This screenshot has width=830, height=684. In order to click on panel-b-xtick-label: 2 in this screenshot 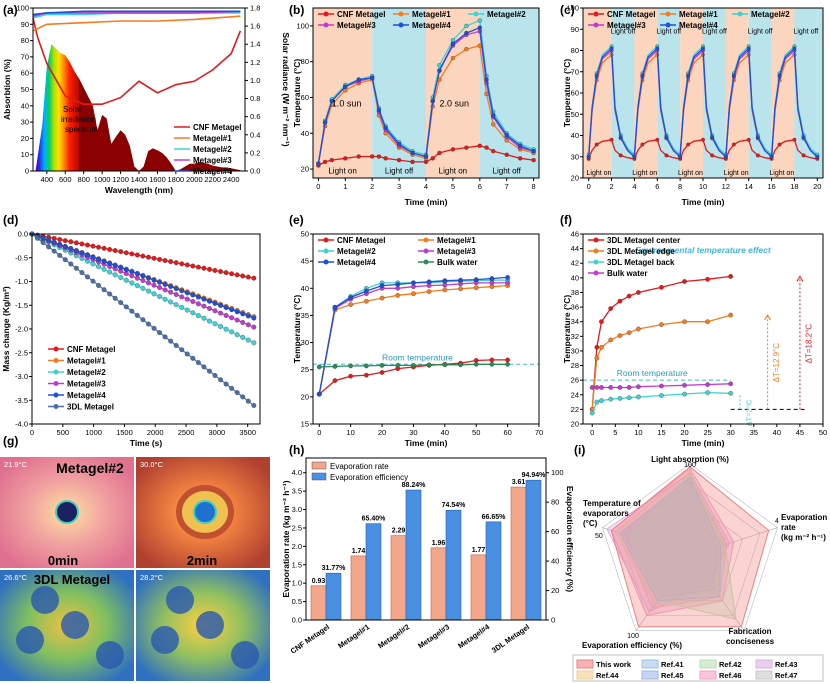, I will do `click(372, 186)`.